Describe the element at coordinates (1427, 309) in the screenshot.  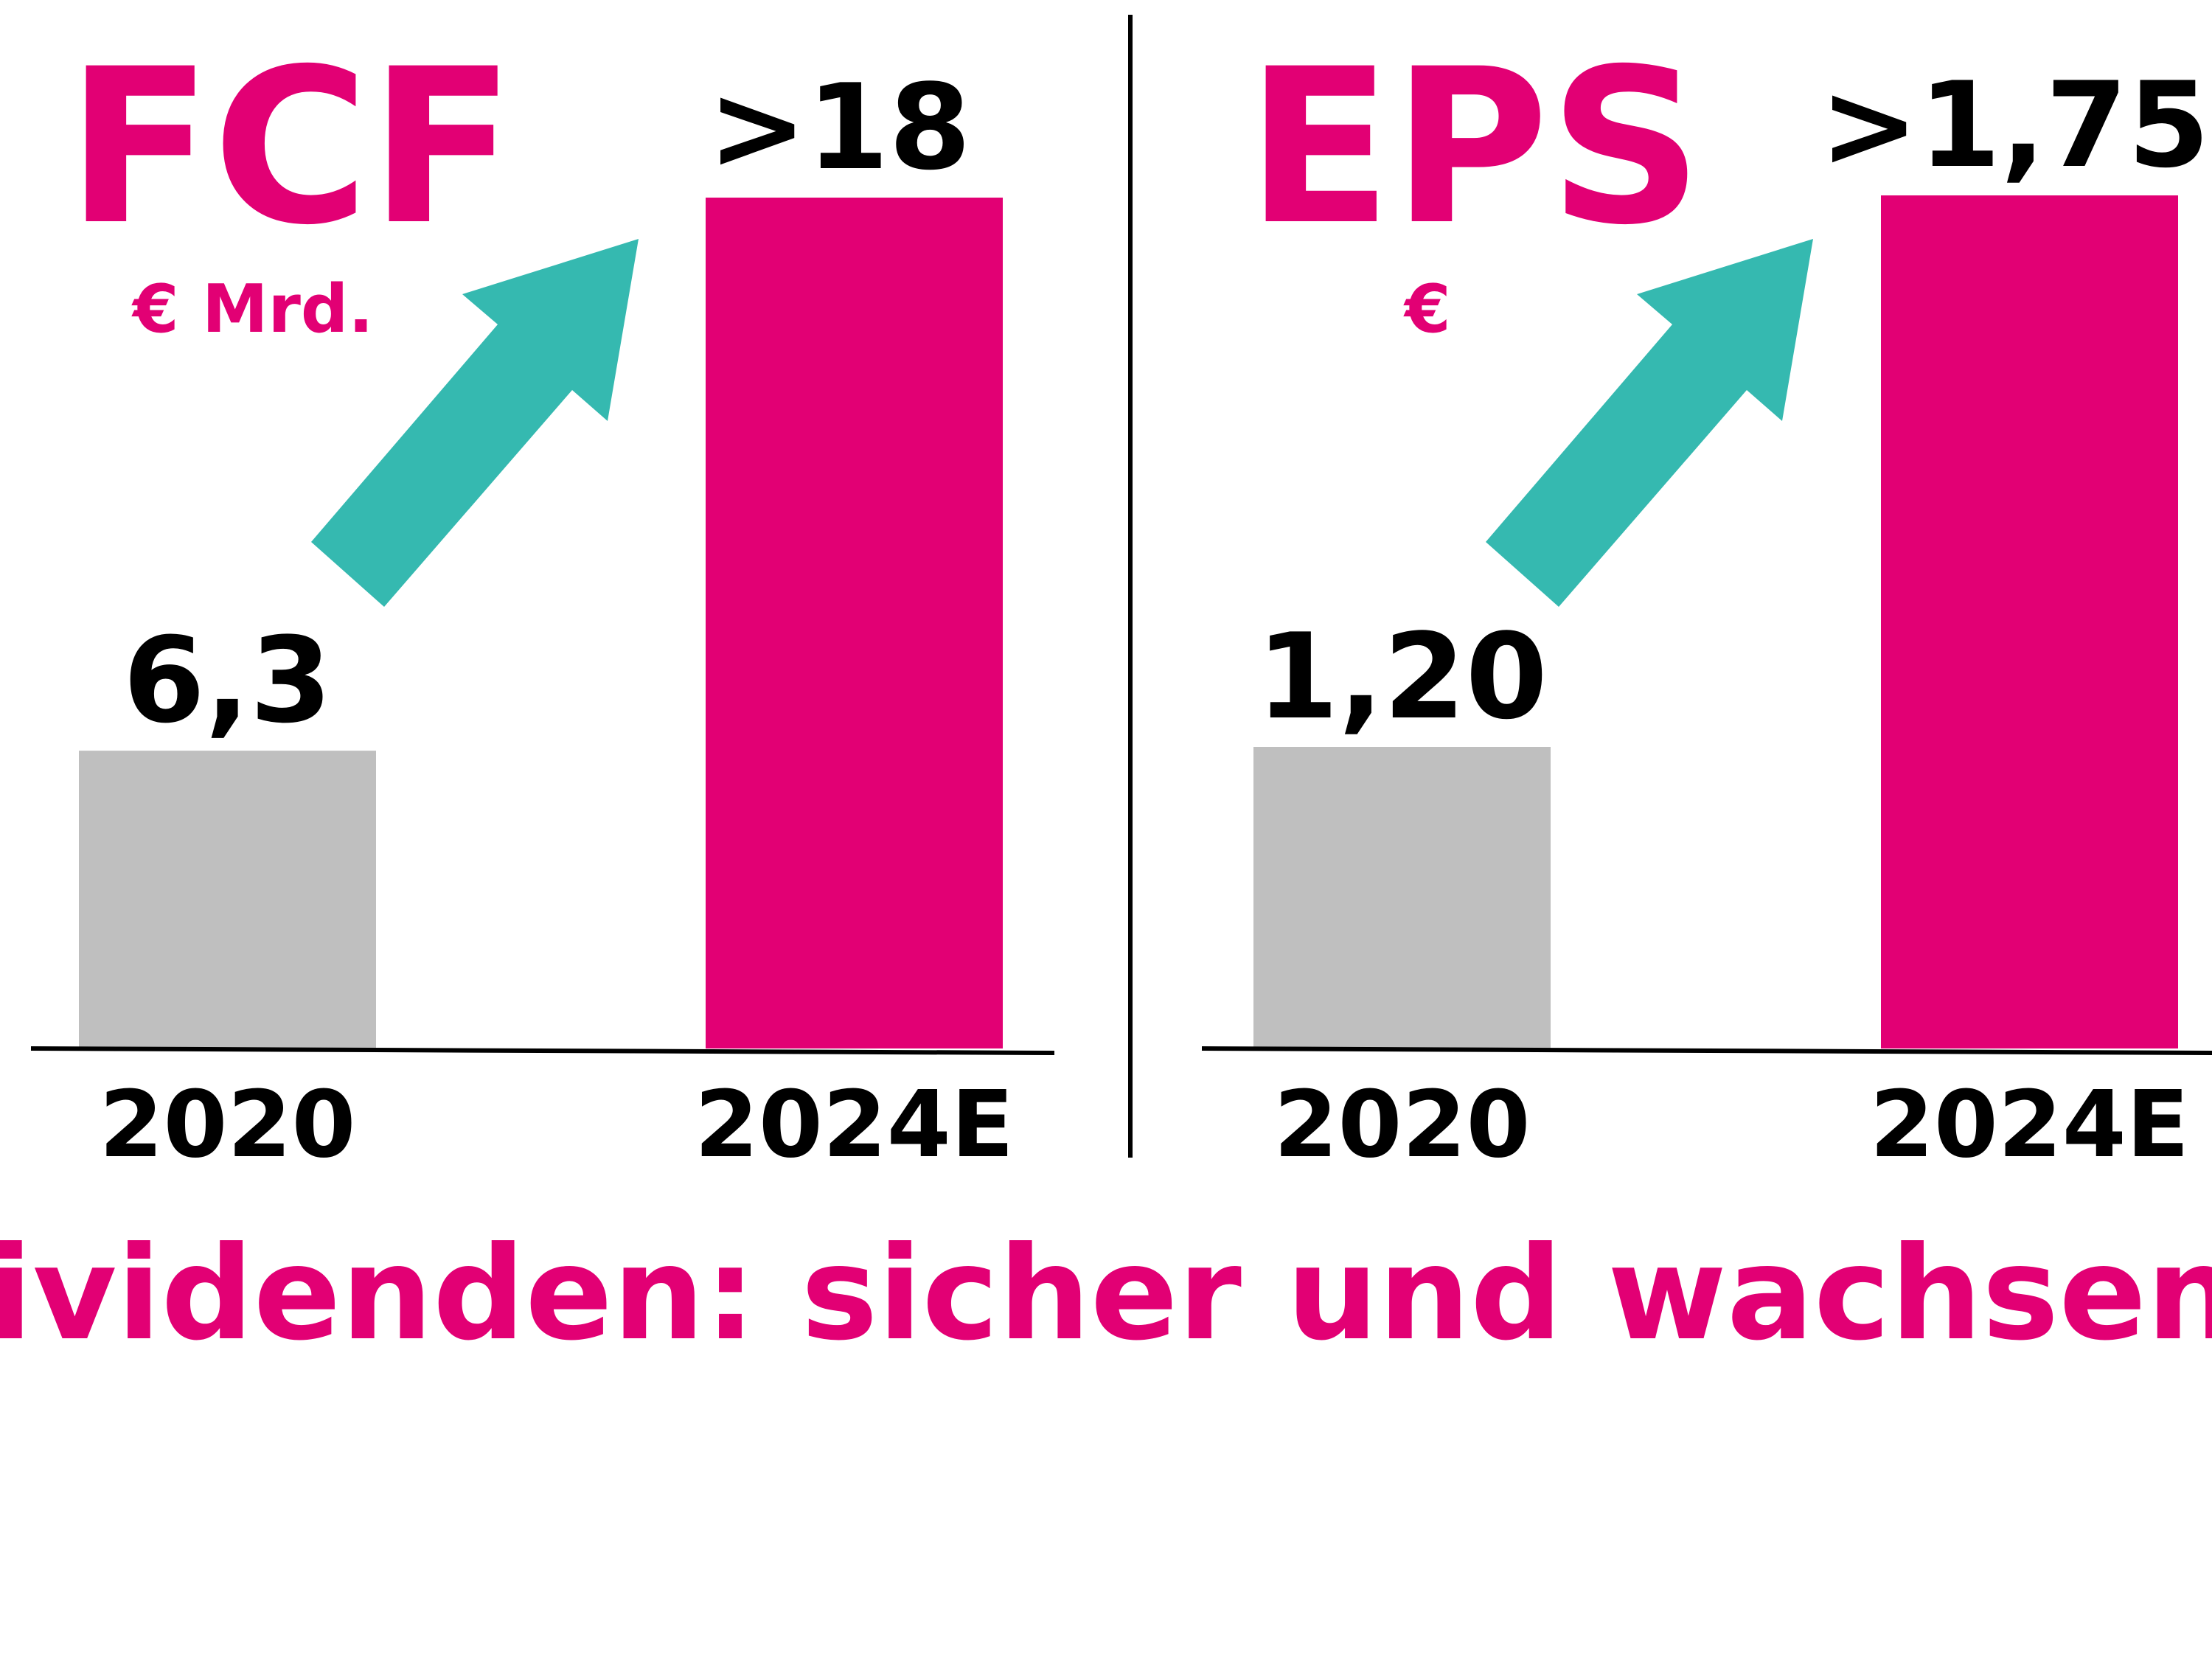
I see `eps-unit: €` at that location.